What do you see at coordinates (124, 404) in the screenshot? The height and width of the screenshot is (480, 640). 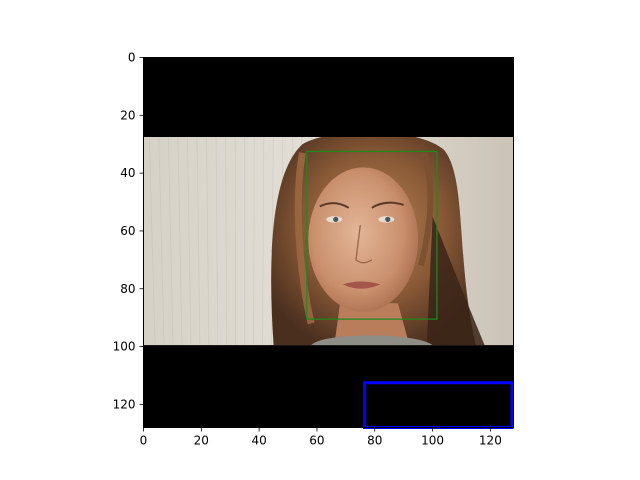 I see `y-tick-label: 120` at bounding box center [124, 404].